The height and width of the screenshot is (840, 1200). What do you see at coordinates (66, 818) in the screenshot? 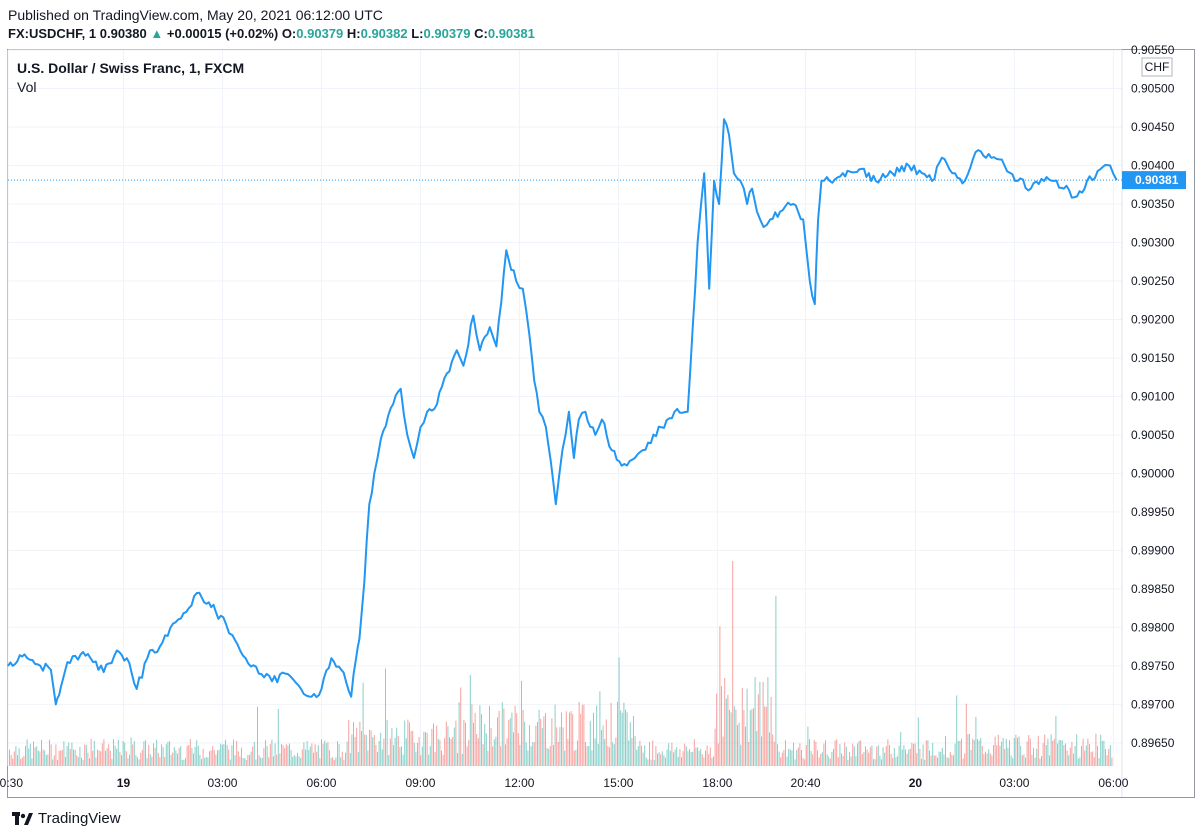
I see `footer-brand: TradingView` at bounding box center [66, 818].